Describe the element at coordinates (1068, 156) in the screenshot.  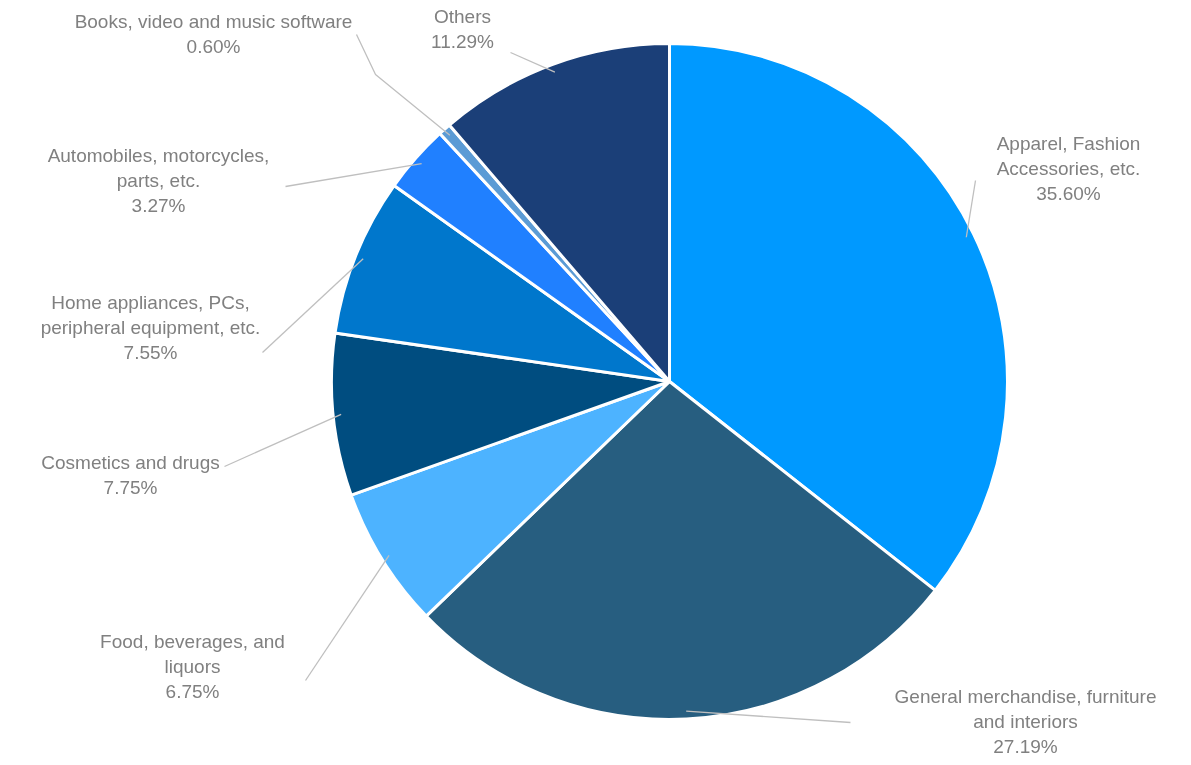
I see `slice-label: Apparel, Fashion Accessories, etc.` at that location.